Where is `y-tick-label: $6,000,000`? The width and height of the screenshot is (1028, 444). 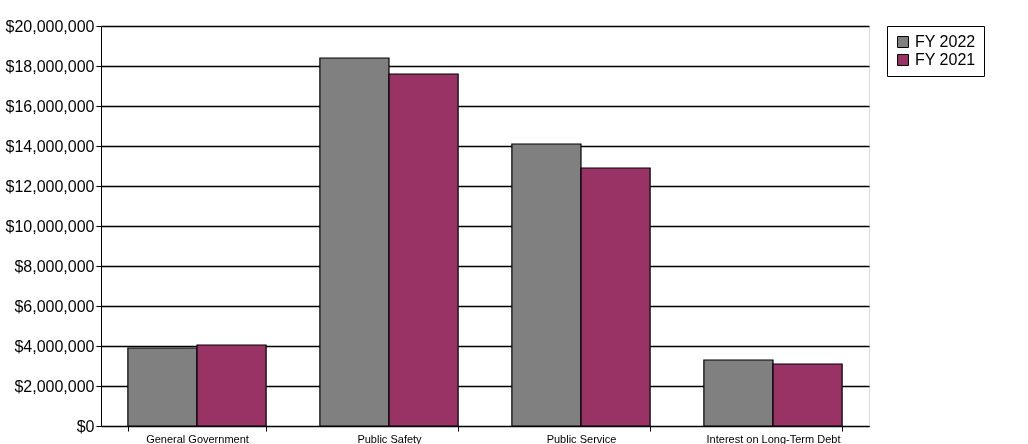
y-tick-label: $6,000,000 is located at coordinates (54, 306).